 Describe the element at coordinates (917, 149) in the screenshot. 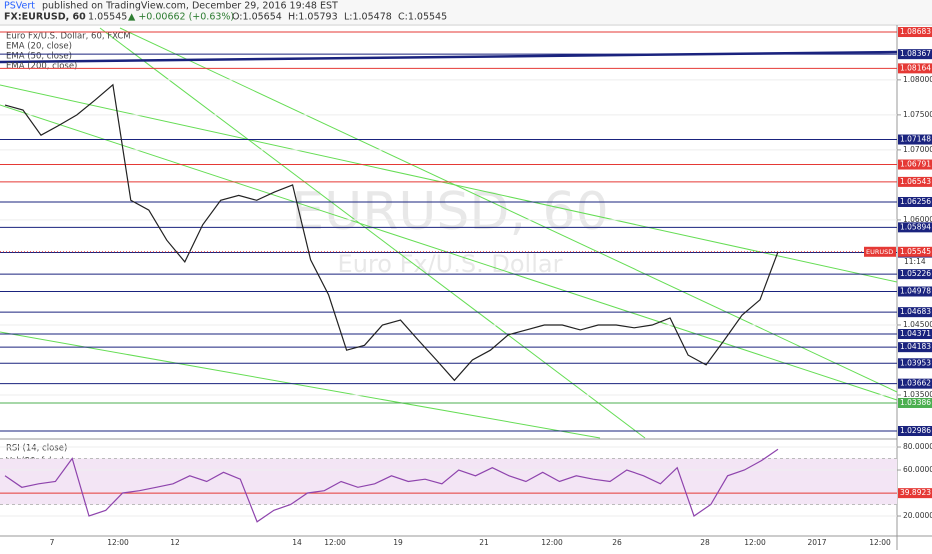

I see `y-tick-label: 1.07000` at that location.